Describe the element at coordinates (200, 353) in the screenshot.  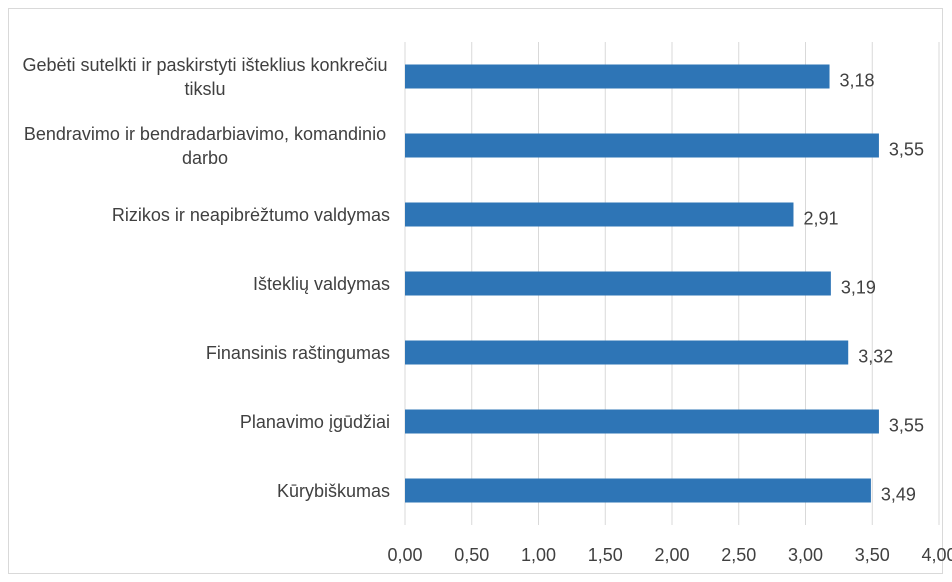
I see `category-label-box: Finansinis raštingumas` at that location.